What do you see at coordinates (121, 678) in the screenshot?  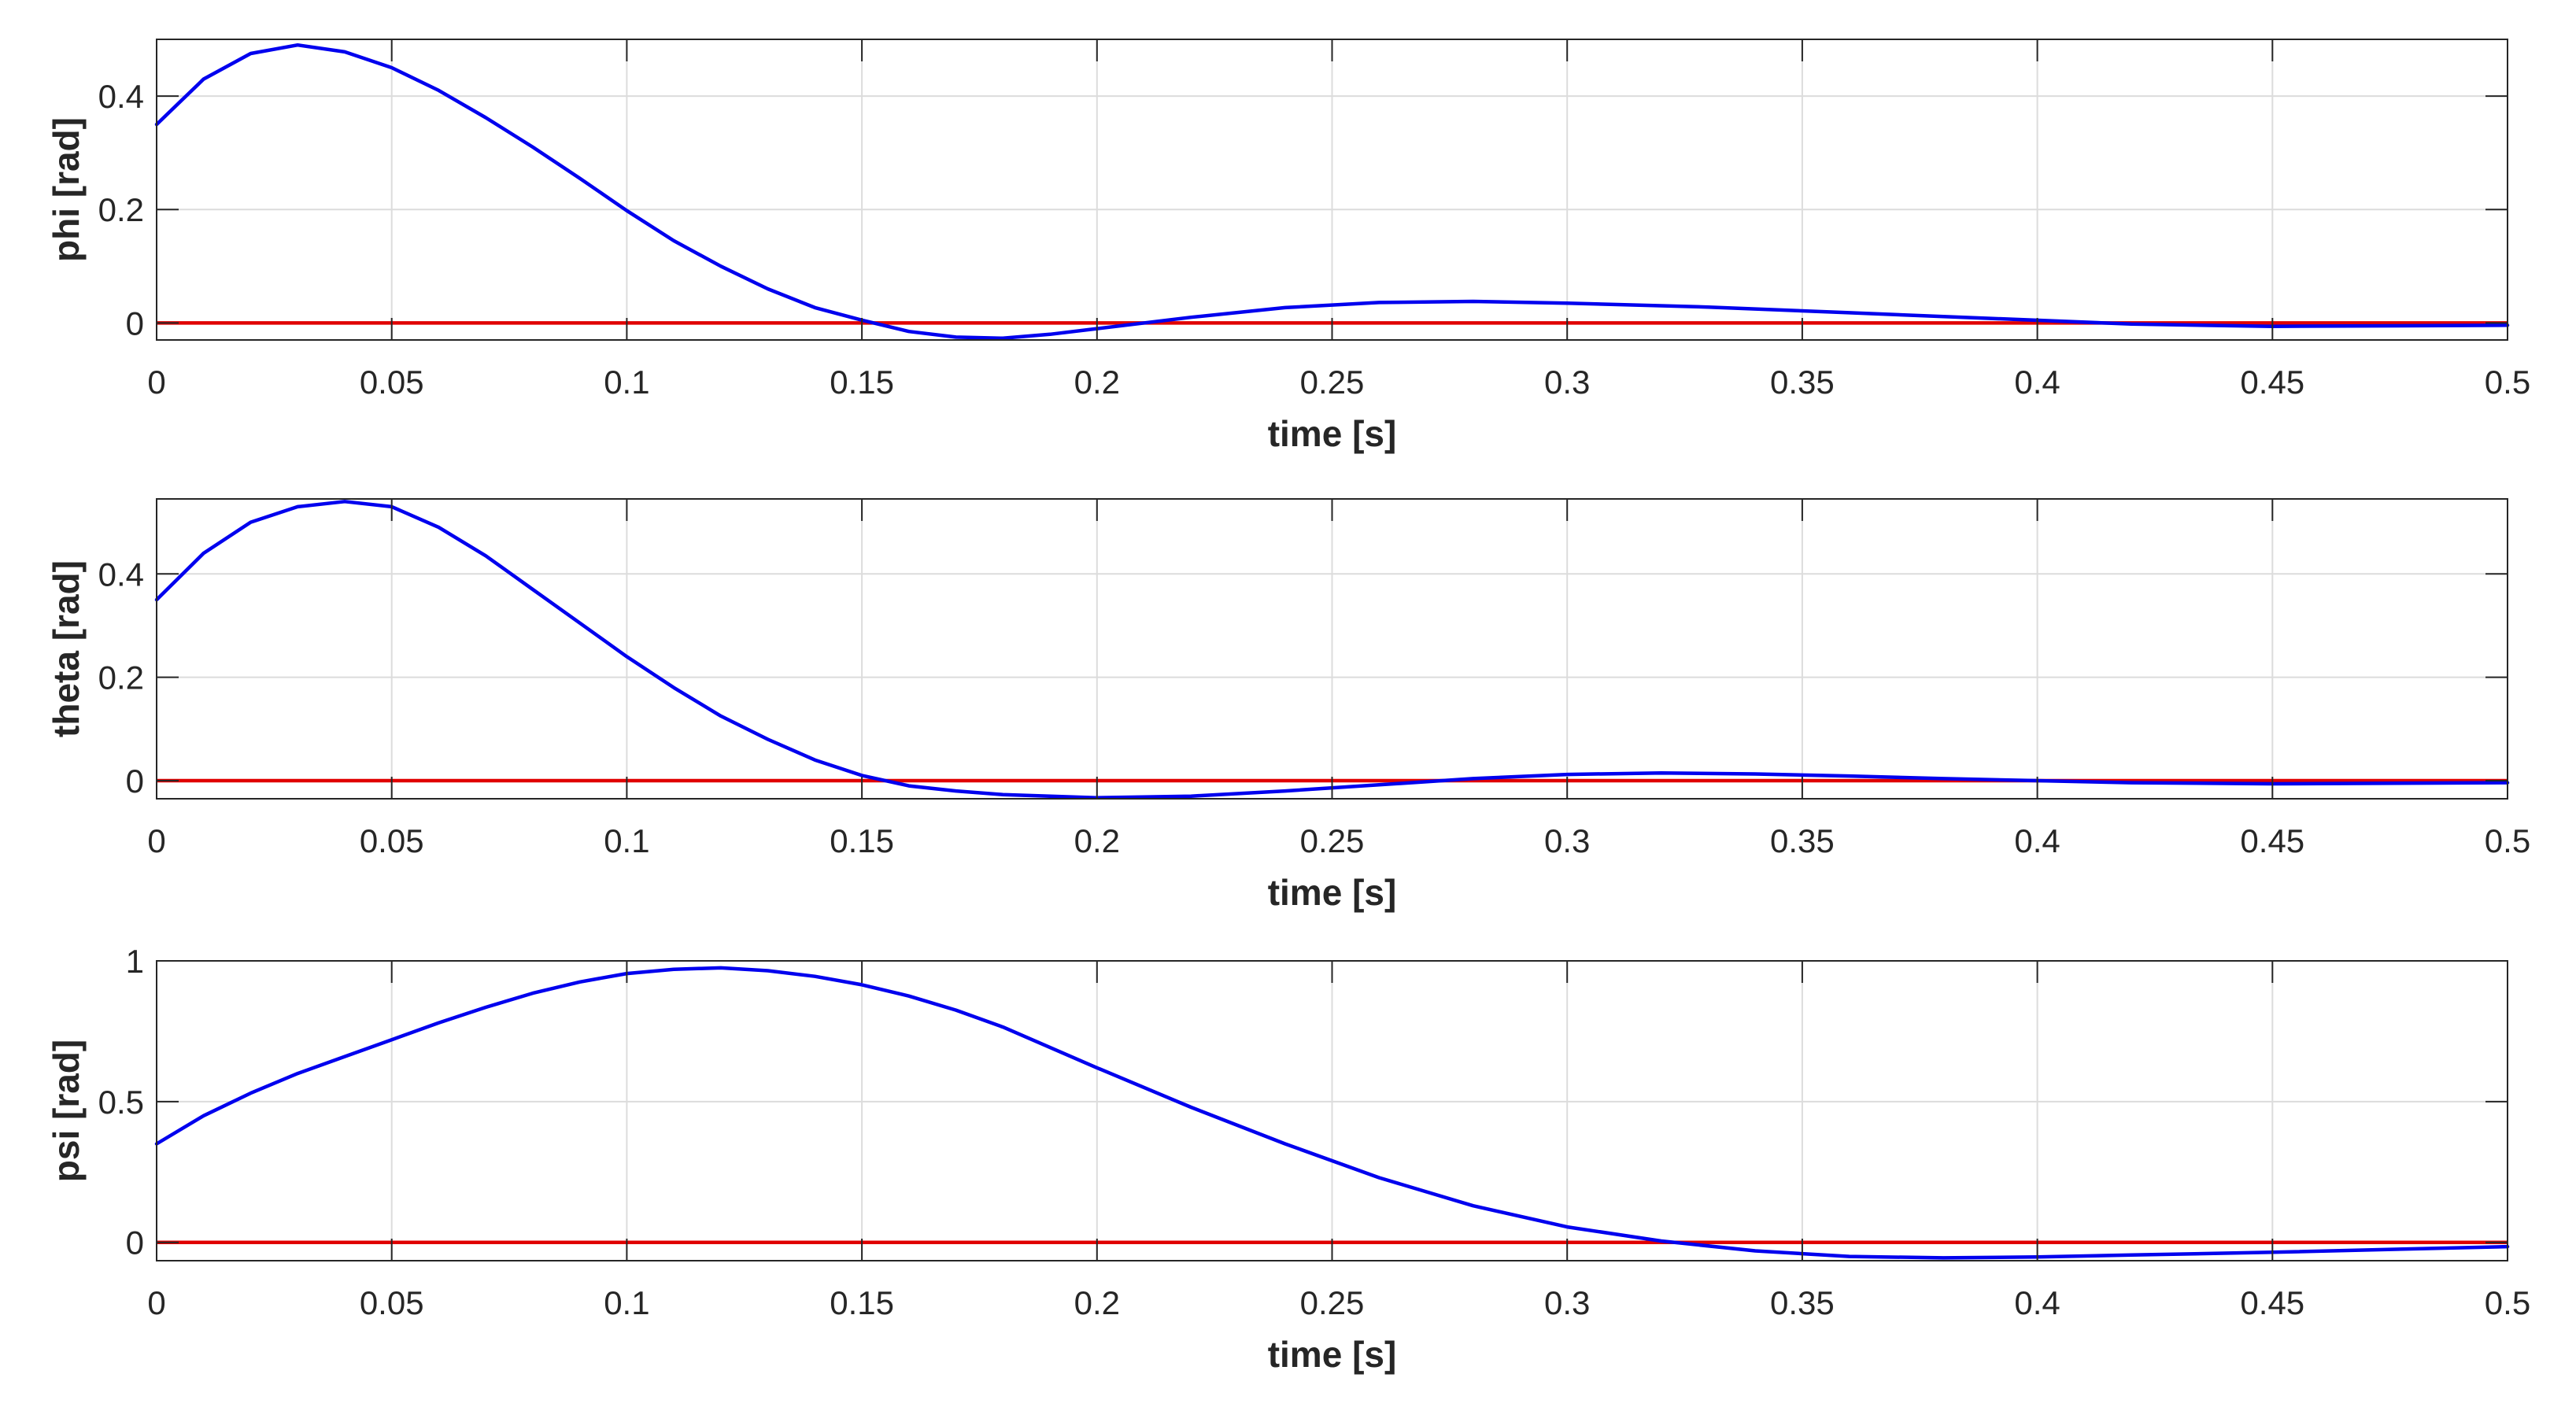 I see `ytick-label-theta: 0.2` at bounding box center [121, 678].